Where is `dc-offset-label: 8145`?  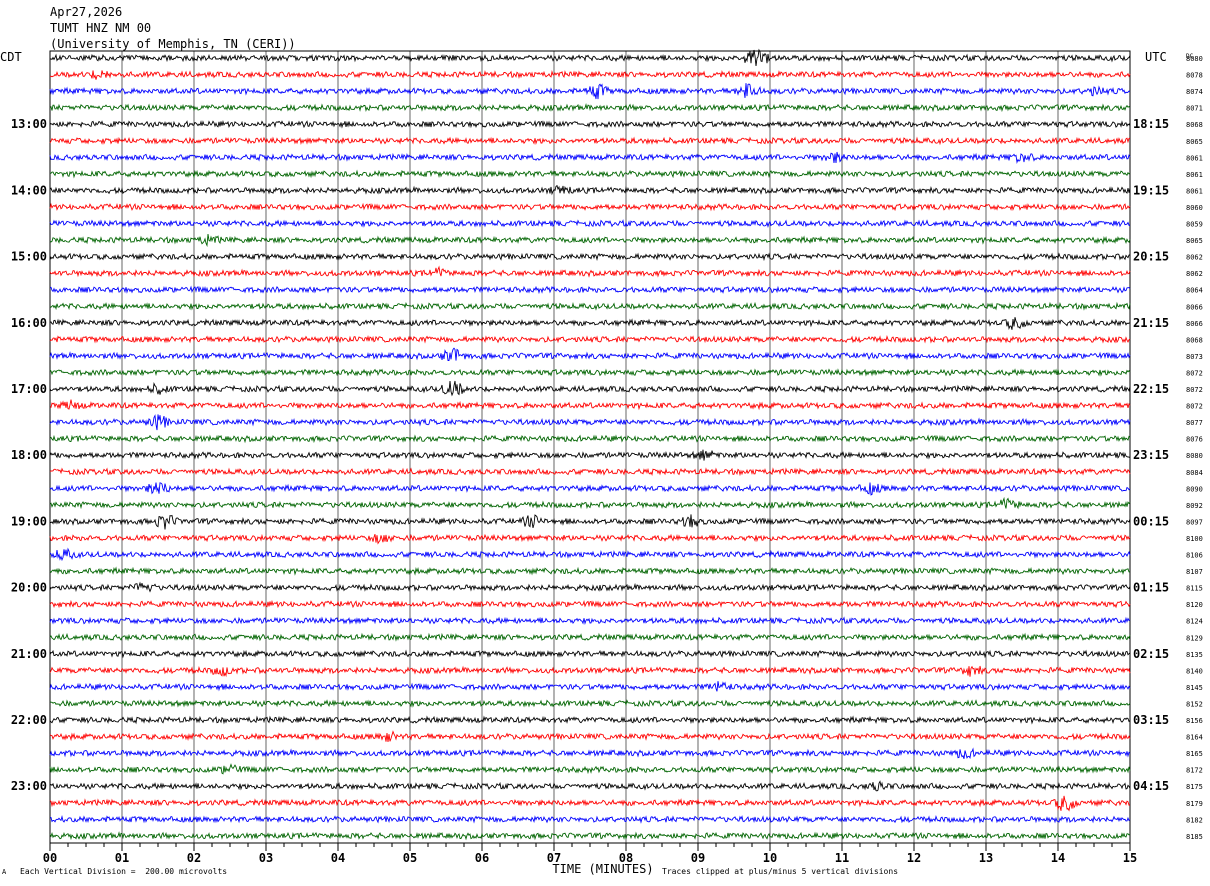 dc-offset-label: 8145 is located at coordinates (1194, 688).